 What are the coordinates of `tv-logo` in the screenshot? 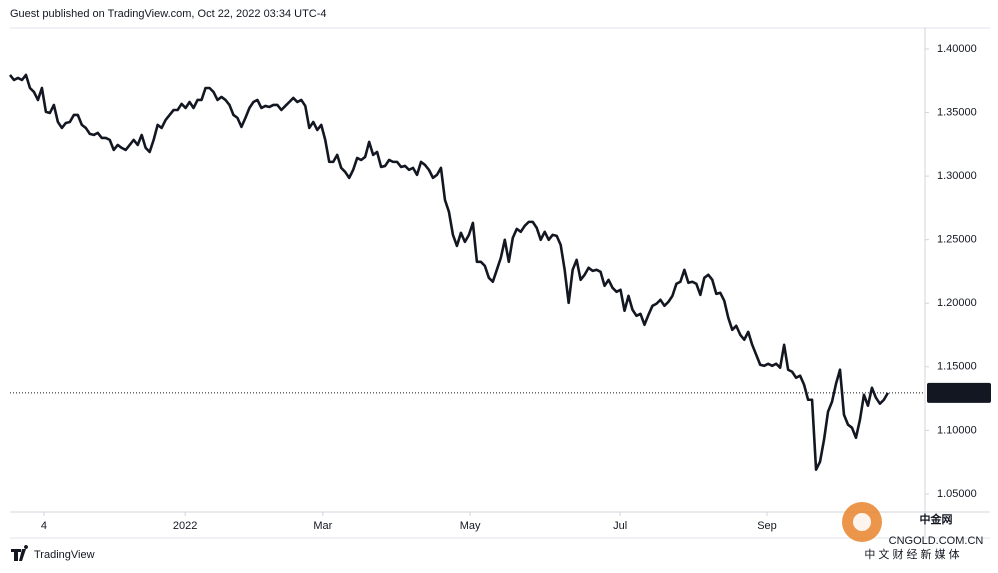 It's located at (20, 553).